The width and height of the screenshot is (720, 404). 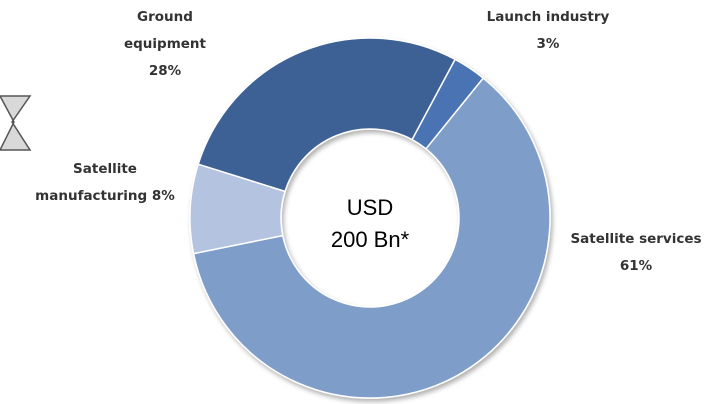 I want to click on category-name: Satellite manufacturing, so click(x=91, y=182).